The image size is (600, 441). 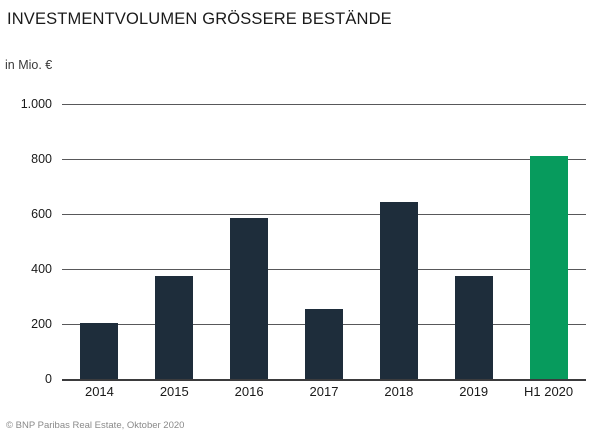 What do you see at coordinates (48, 379) in the screenshot?
I see `y-tick-label-0: 0` at bounding box center [48, 379].